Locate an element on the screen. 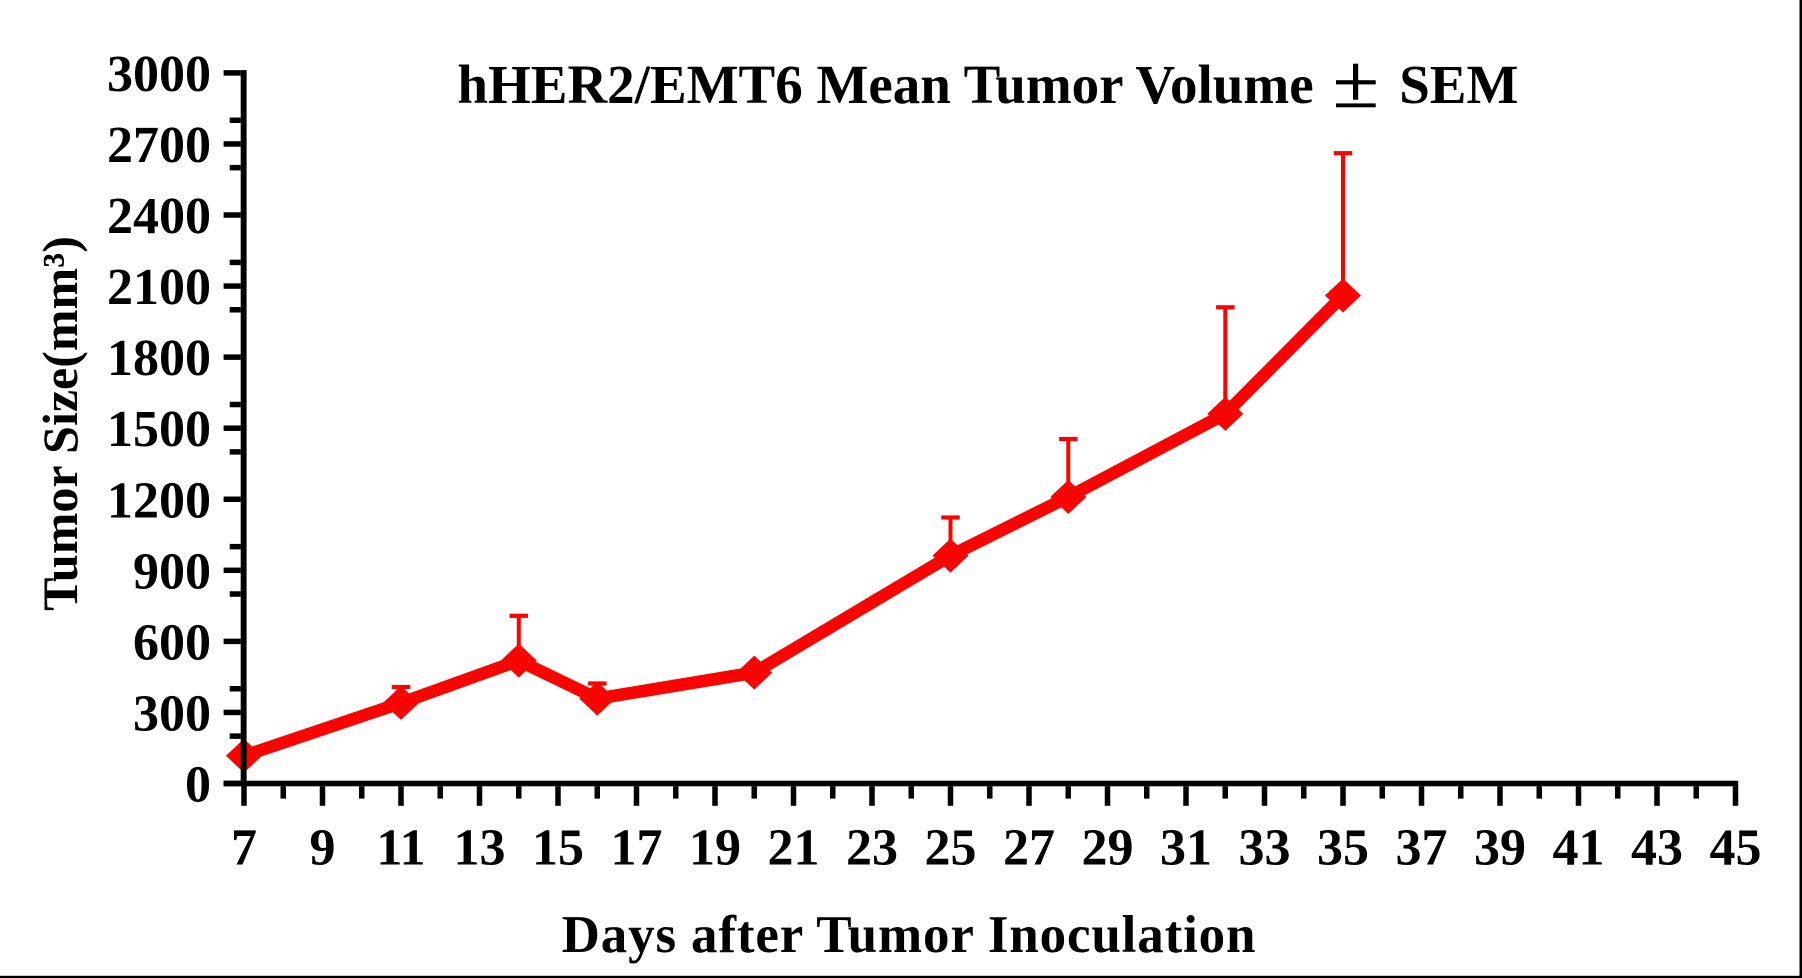 This screenshot has width=1802, height=978. svg-text: 29 is located at coordinates (1108, 847).